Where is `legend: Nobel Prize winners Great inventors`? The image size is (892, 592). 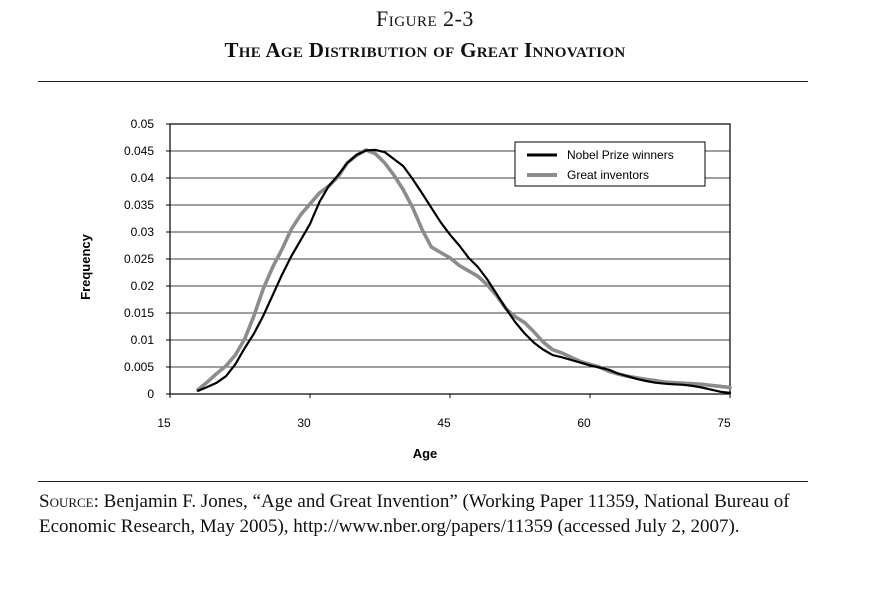
legend: Nobel Prize winners Great inventors is located at coordinates (610, 164).